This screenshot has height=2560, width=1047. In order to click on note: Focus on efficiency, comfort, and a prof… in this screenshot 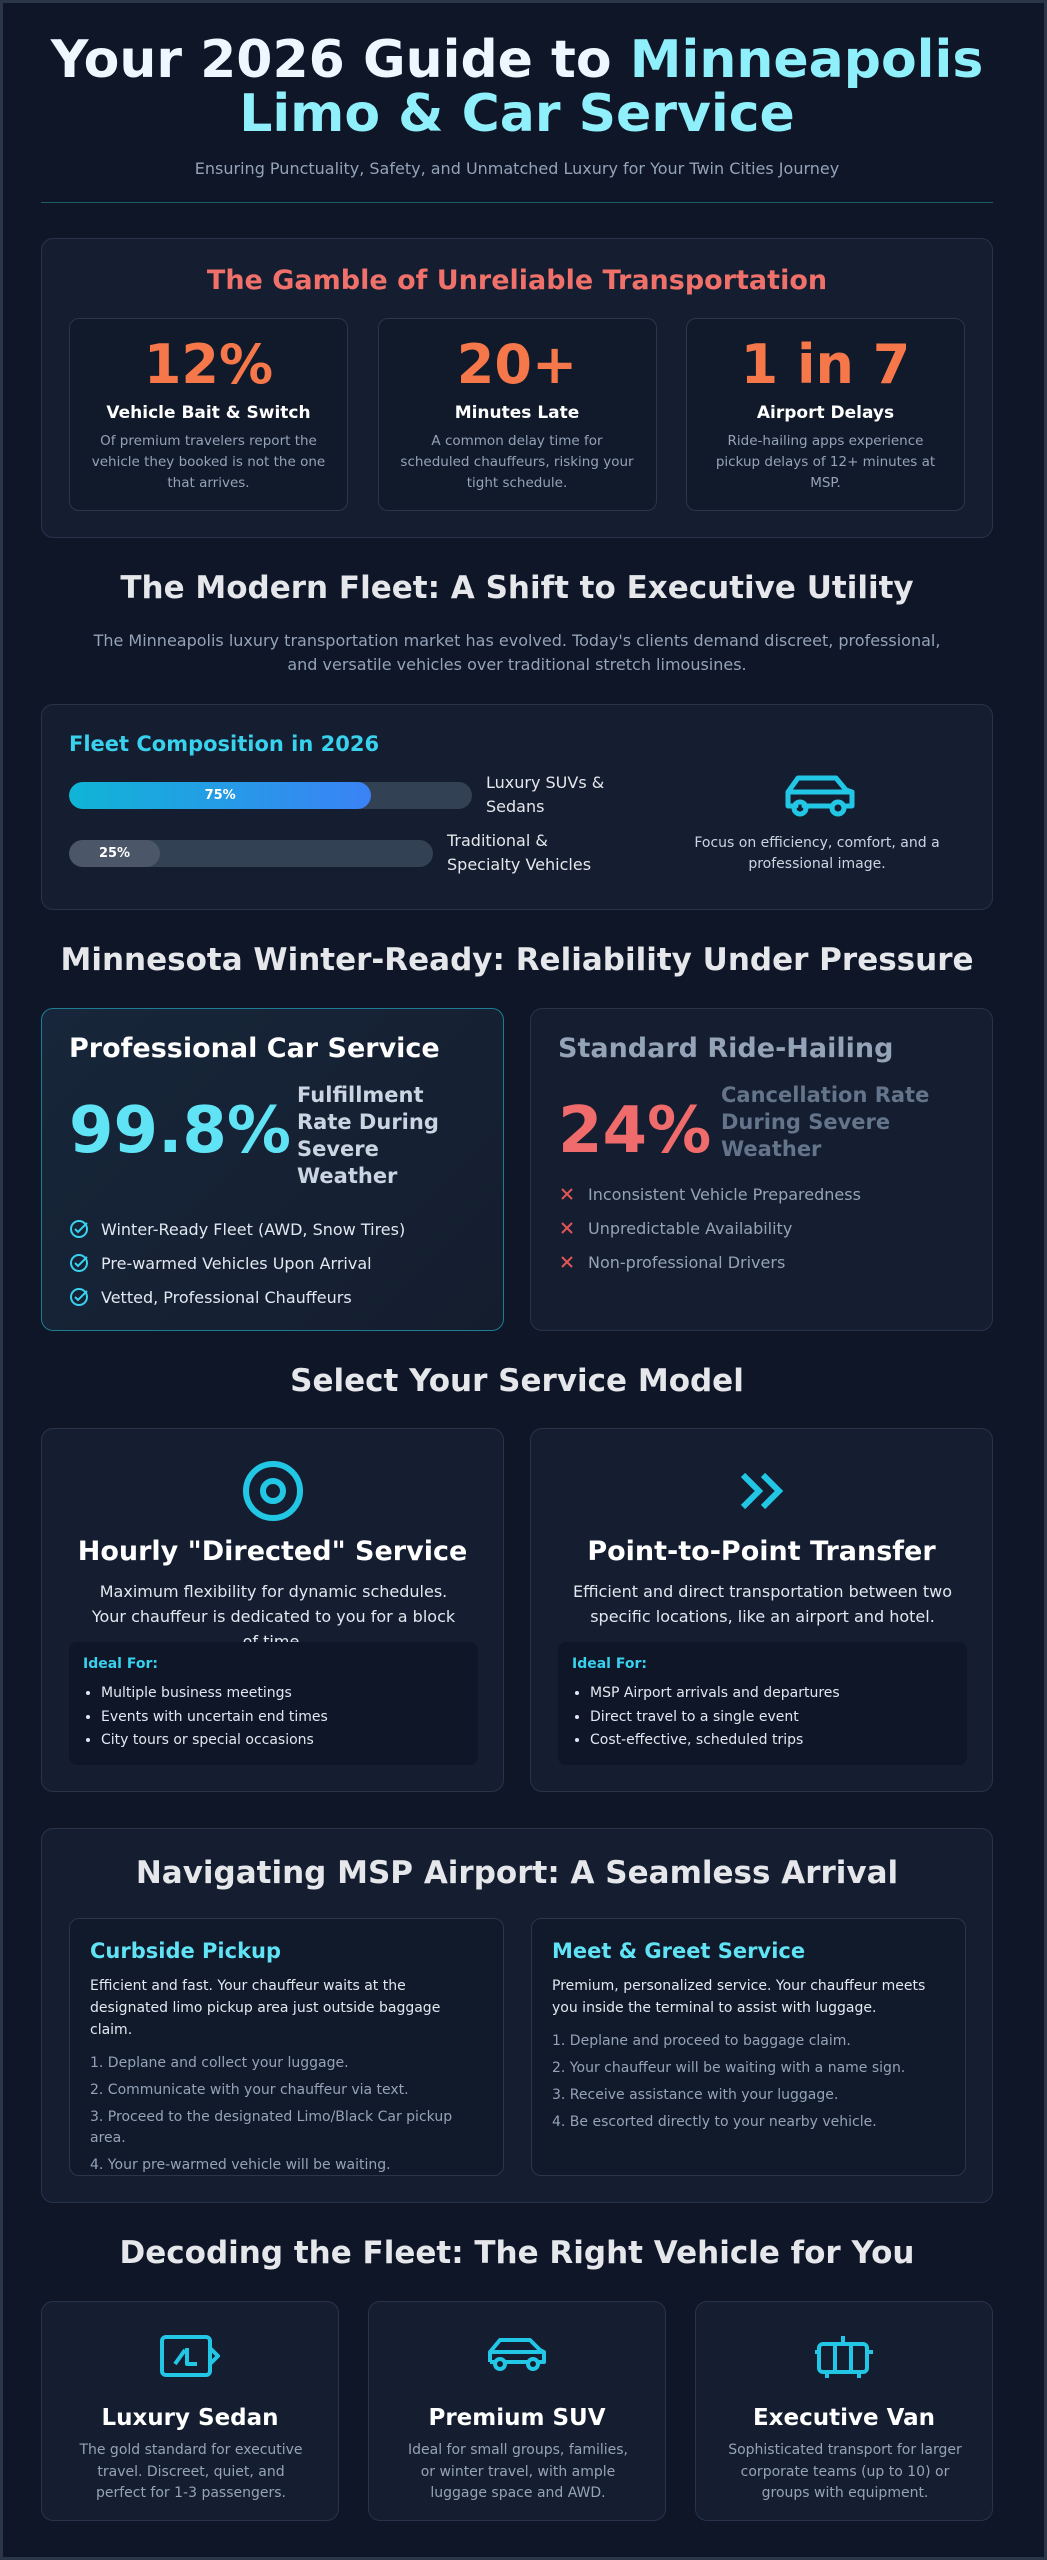, I will do `click(817, 853)`.